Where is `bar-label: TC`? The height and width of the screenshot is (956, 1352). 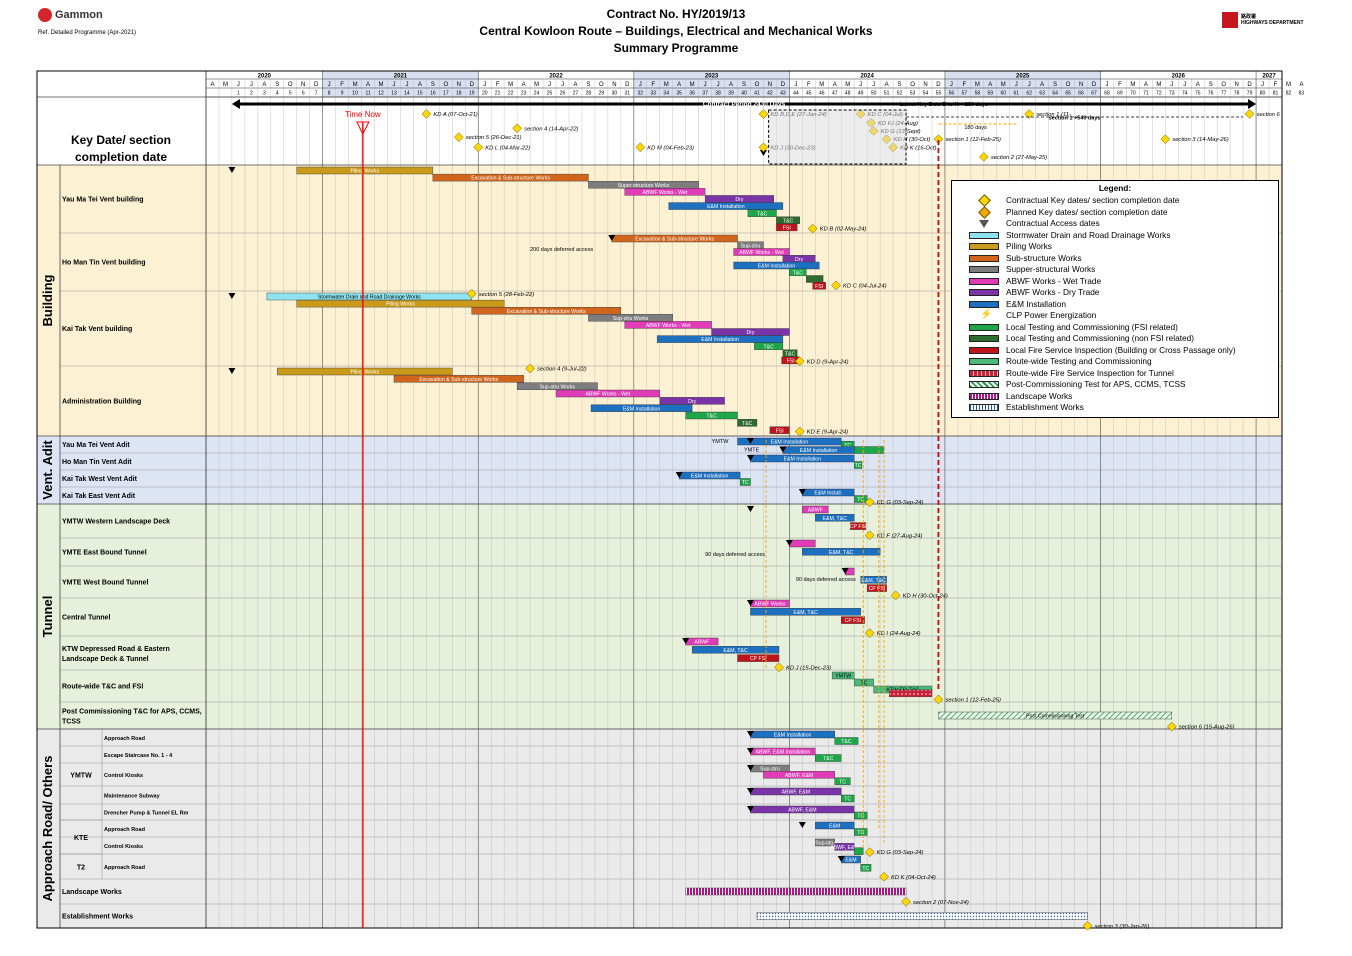 bar-label: TC is located at coordinates (860, 500).